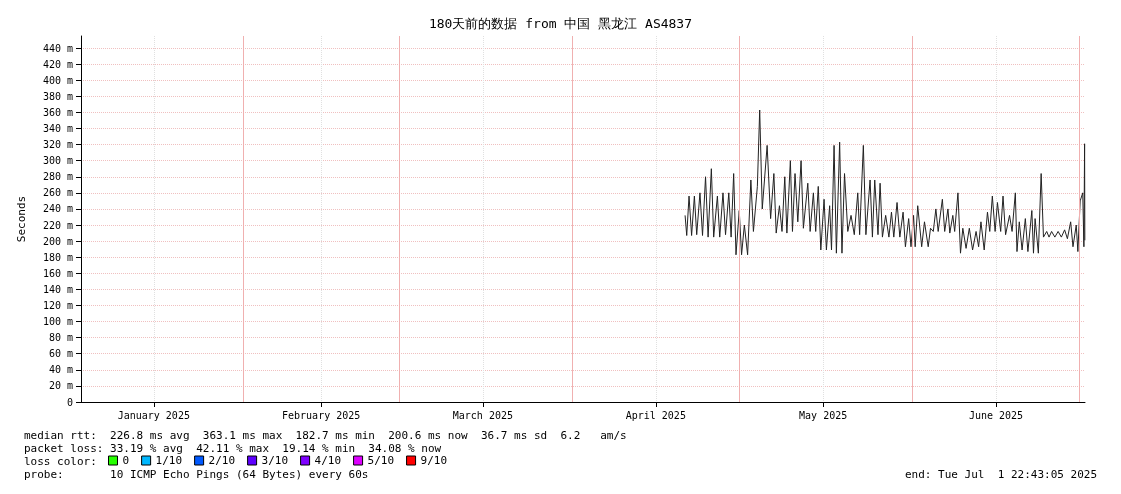  I want to click on y-tick-label: 100 m, so click(57, 322).